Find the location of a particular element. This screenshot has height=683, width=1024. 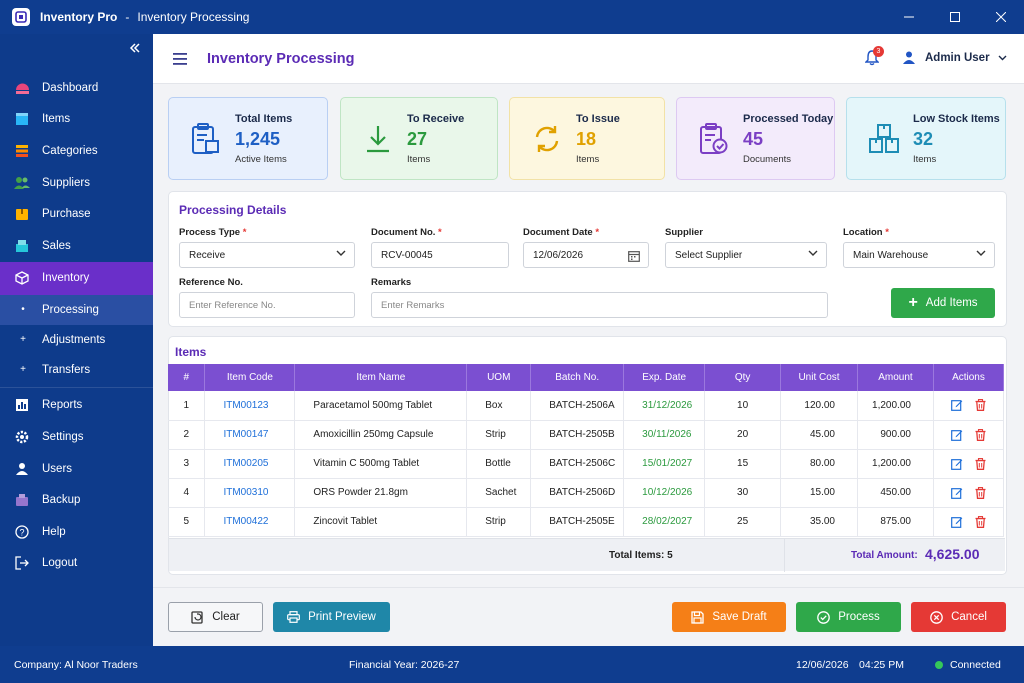

stat-value: 45 is located at coordinates (753, 138).